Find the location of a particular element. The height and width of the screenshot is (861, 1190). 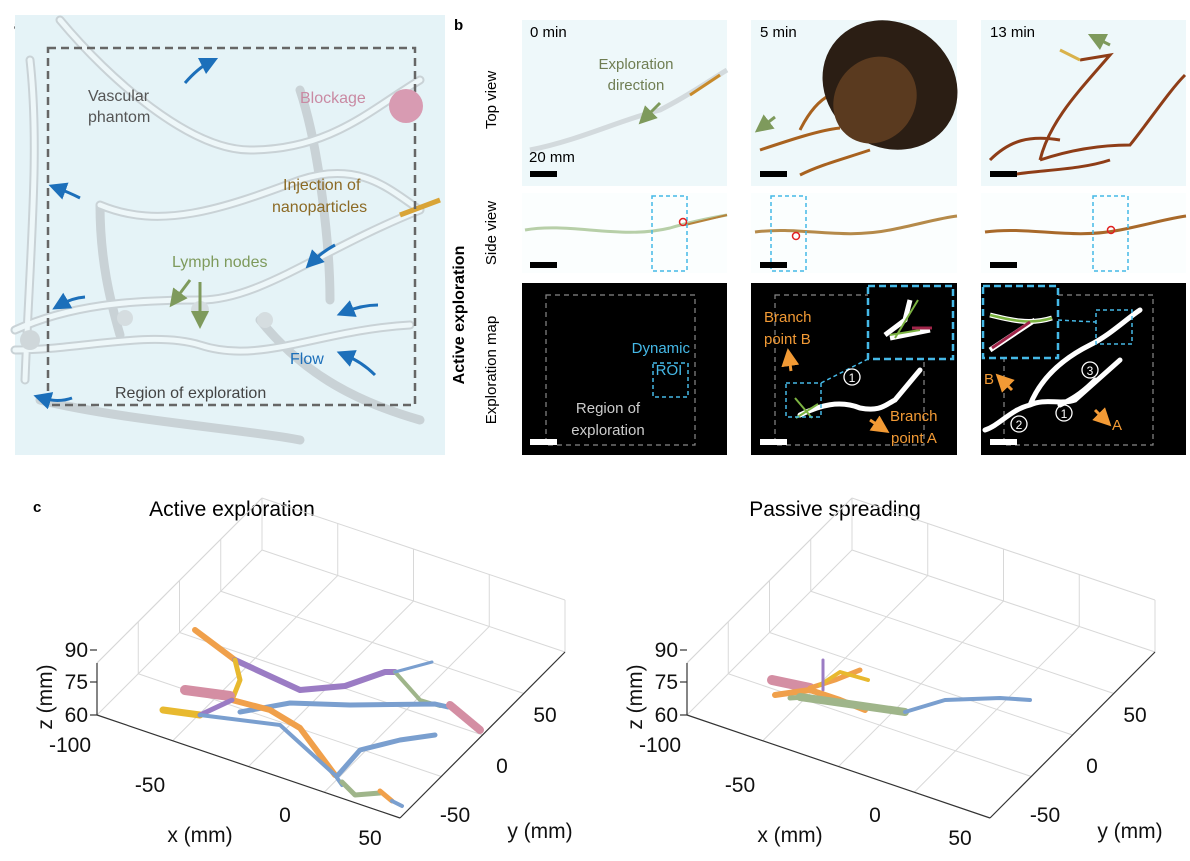

time-label: 13 min is located at coordinates (1012, 32).